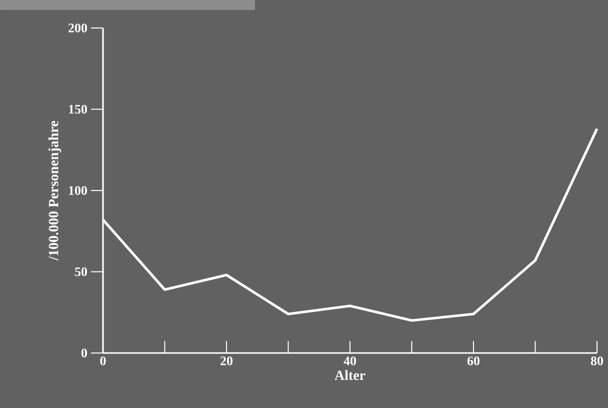 This screenshot has height=408, width=608. Describe the element at coordinates (77, 28) in the screenshot. I see `y-tick-label: 200` at that location.